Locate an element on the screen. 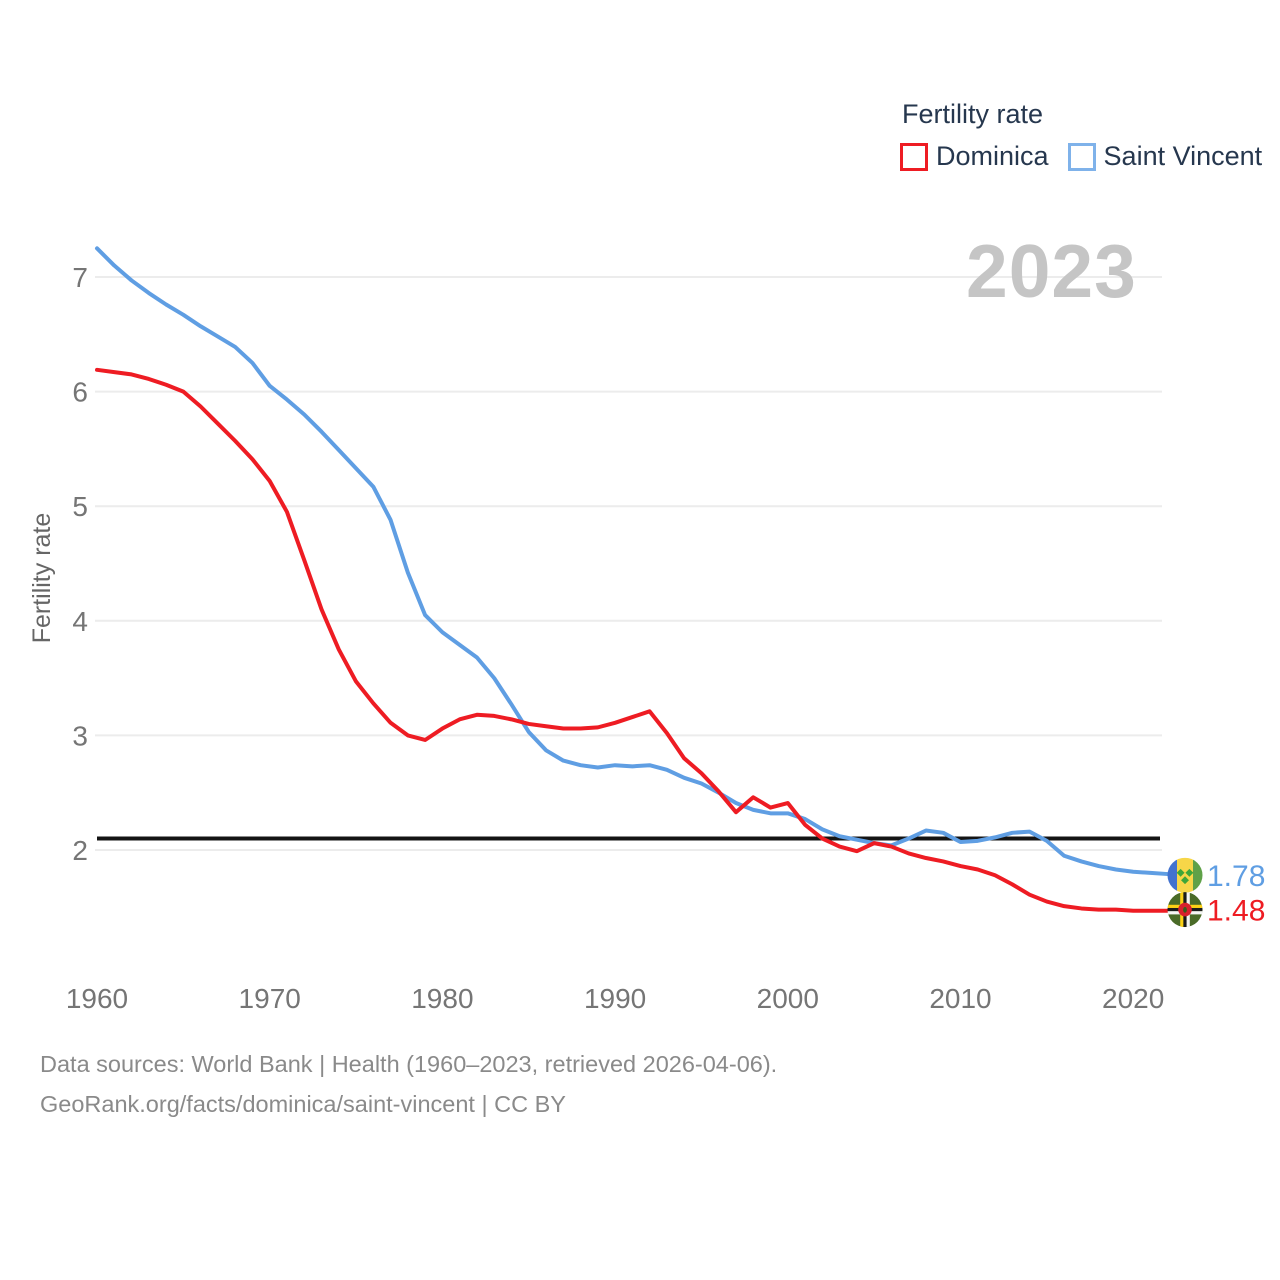 Image resolution: width=1280 pixels, height=1280 pixels. dominica-swatch is located at coordinates (914, 156).